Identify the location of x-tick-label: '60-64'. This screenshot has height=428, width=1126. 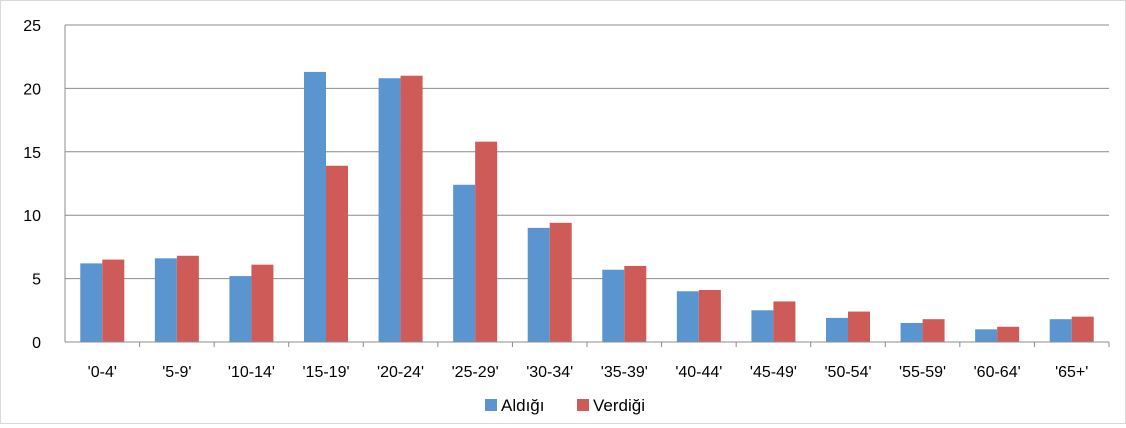
(997, 372).